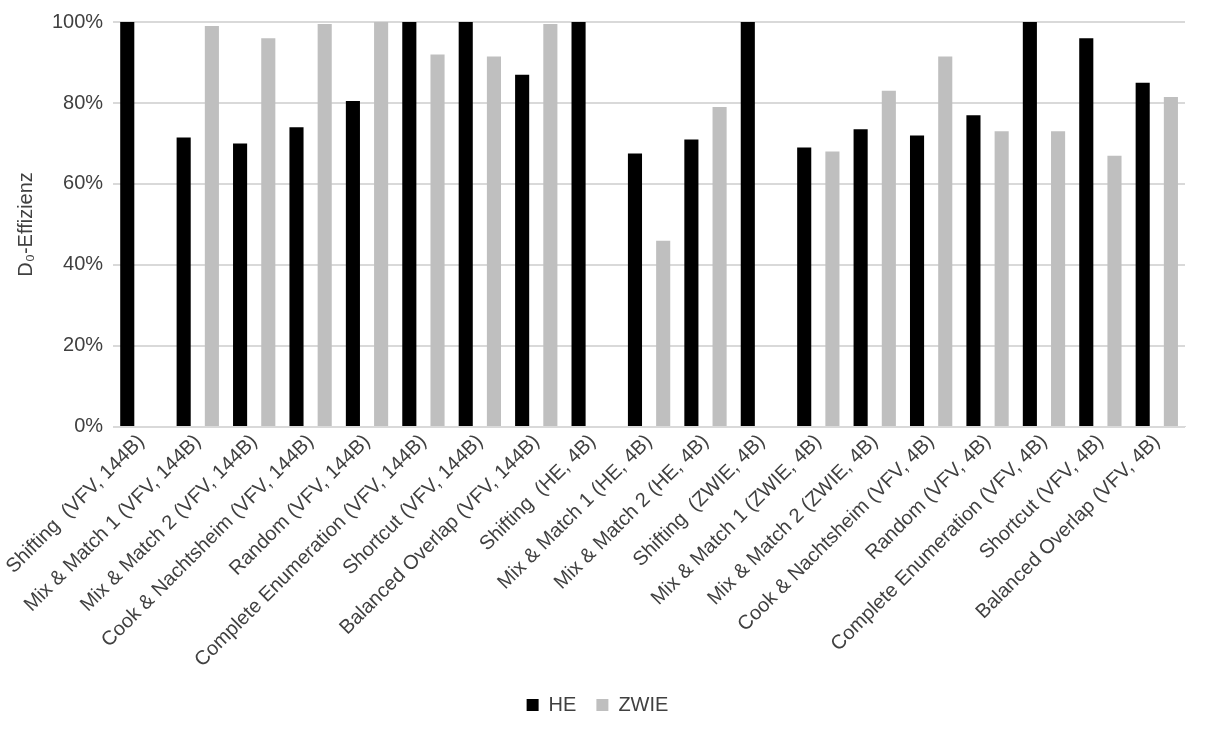 This screenshot has height=735, width=1205. I want to click on y-axis-title: D₀-Effizienz, so click(24, 224).